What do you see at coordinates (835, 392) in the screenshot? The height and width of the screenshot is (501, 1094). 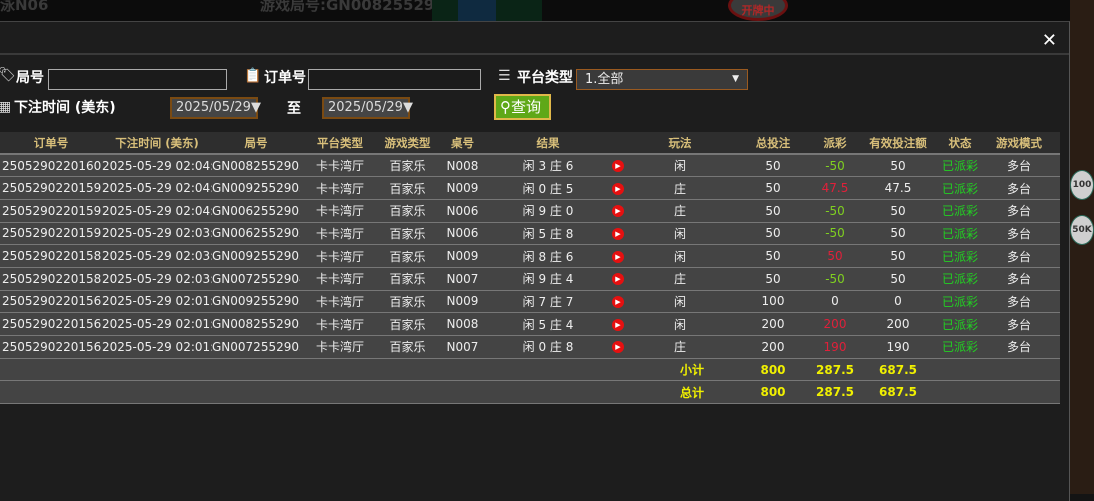 I see `total-payout: 287.5` at bounding box center [835, 392].